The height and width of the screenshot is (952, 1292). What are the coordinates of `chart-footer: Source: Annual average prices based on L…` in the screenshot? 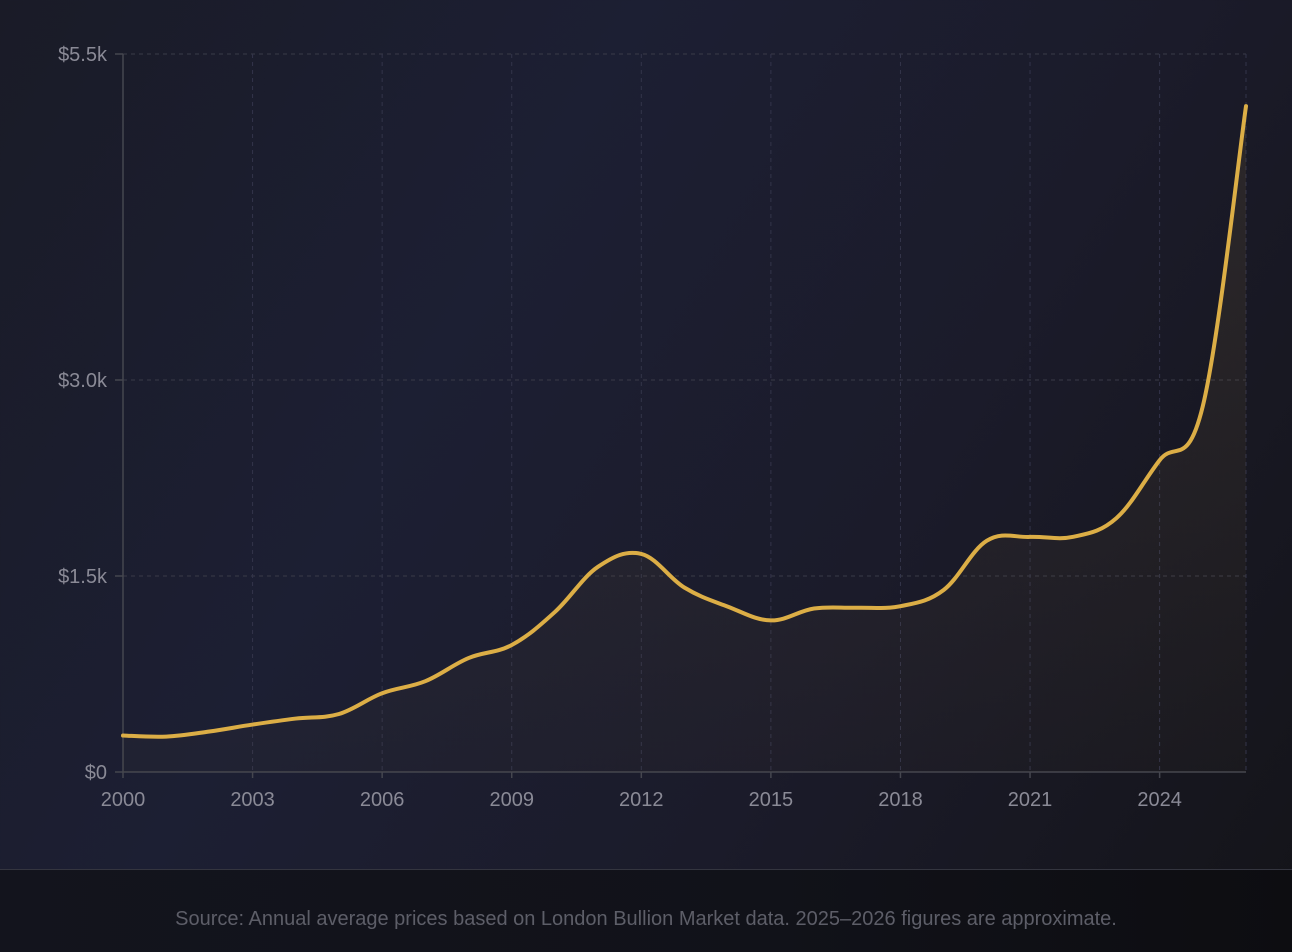 It's located at (646, 910).